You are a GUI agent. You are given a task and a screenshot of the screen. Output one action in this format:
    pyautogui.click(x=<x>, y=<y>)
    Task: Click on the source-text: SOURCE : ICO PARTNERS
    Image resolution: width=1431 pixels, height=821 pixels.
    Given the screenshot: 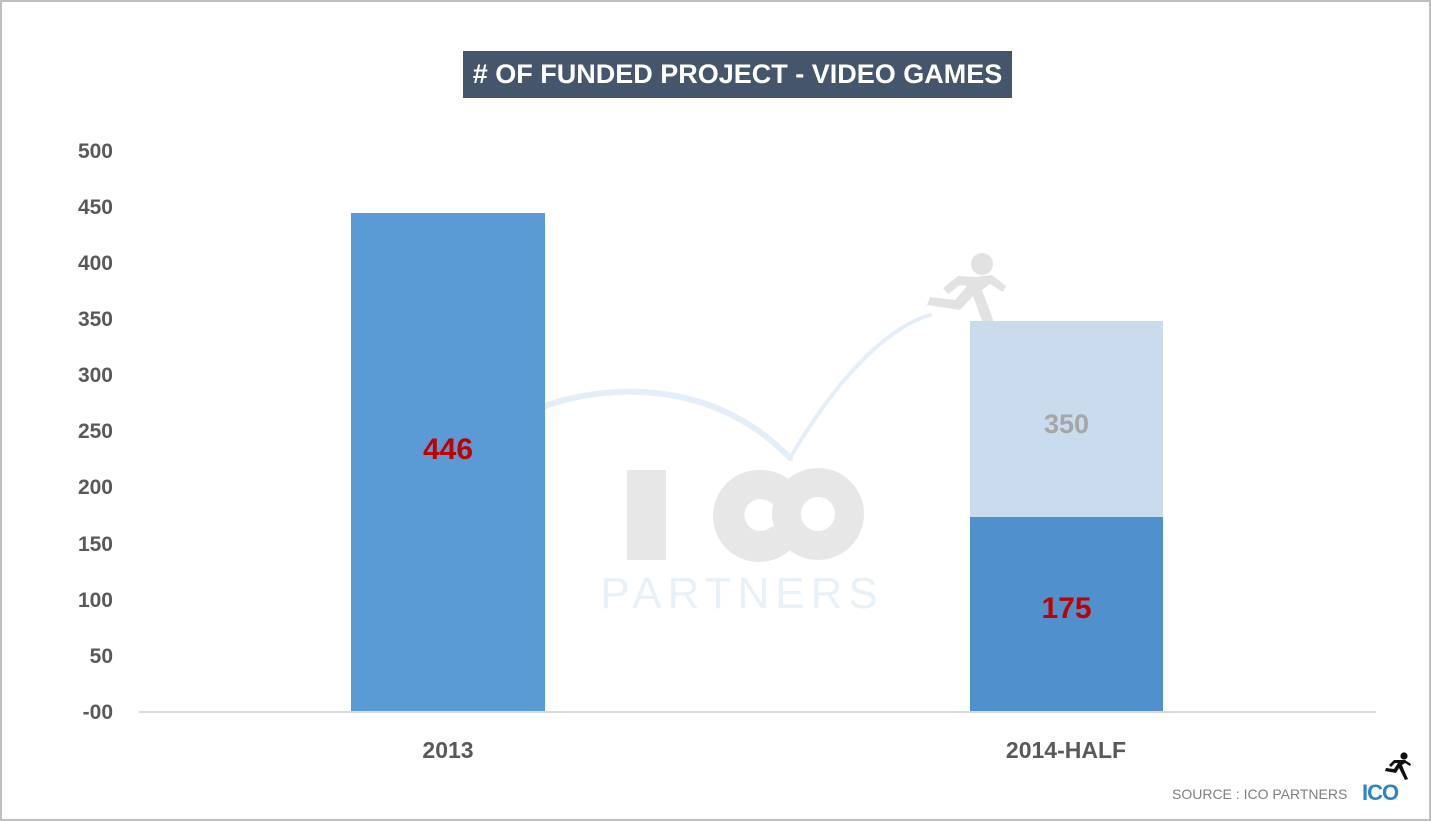 What is the action you would take?
    pyautogui.click(x=1260, y=794)
    